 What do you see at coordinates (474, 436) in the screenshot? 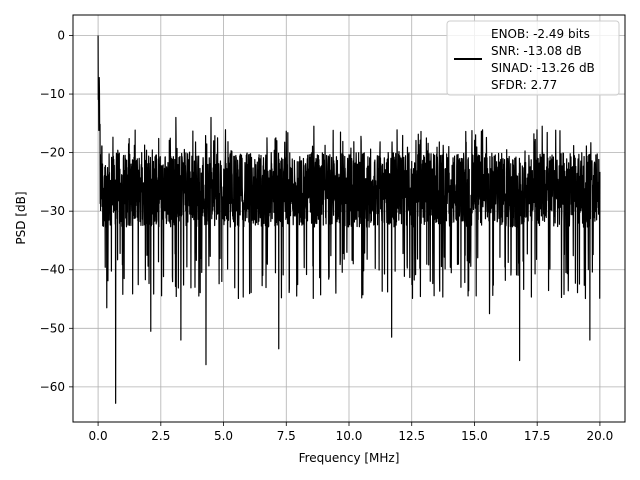
I see `x-tick-label: 15.0` at bounding box center [474, 436].